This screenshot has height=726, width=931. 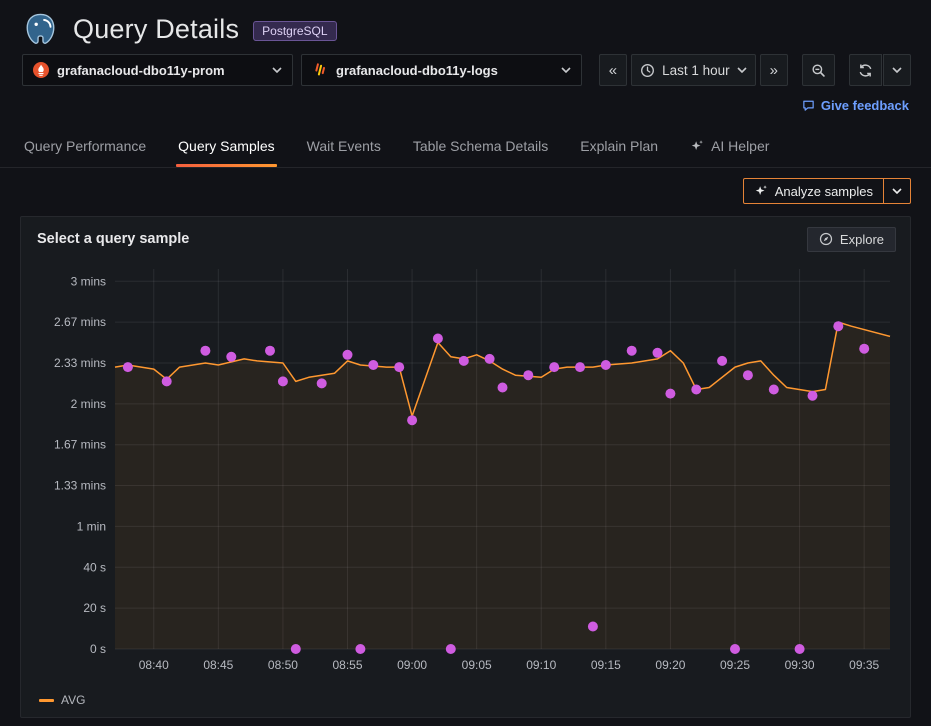 I want to click on analyze-samples-dropdown-button, so click(x=897, y=191).